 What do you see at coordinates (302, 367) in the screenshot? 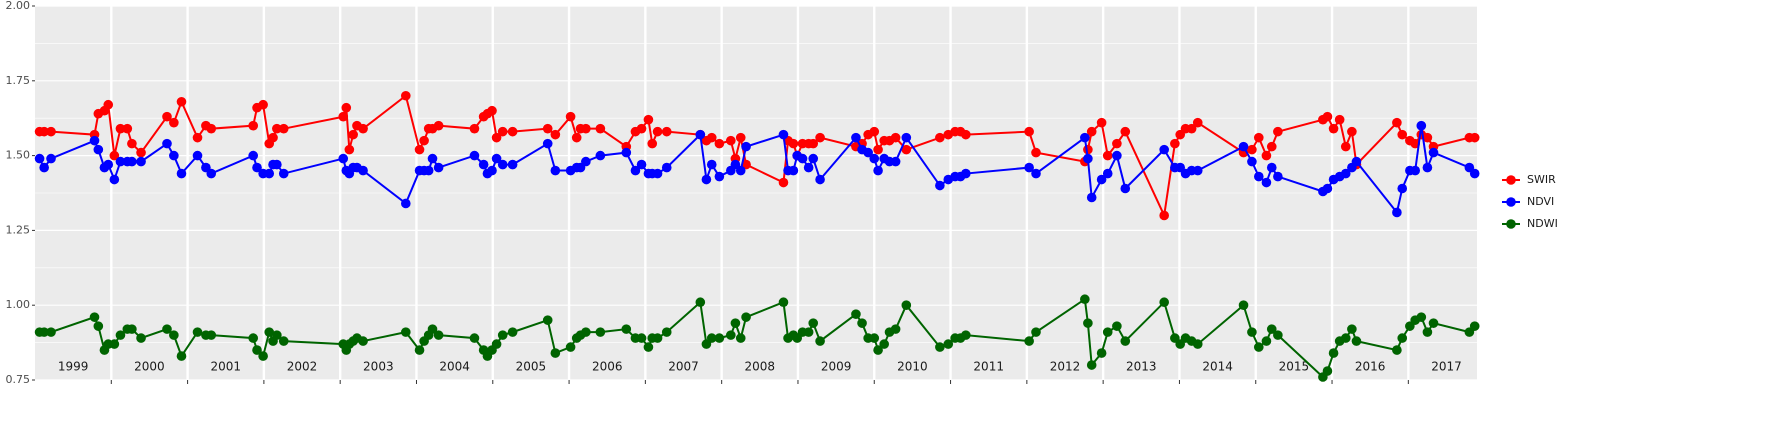
I see `x-tick-label: 2002` at bounding box center [302, 367].